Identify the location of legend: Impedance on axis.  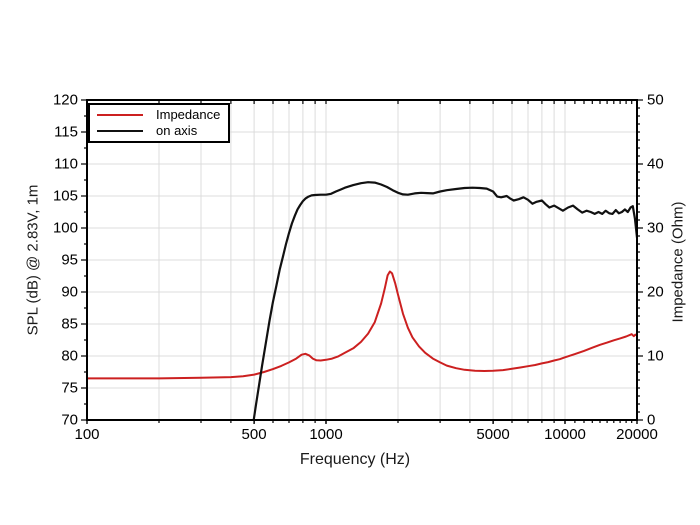
(159, 123).